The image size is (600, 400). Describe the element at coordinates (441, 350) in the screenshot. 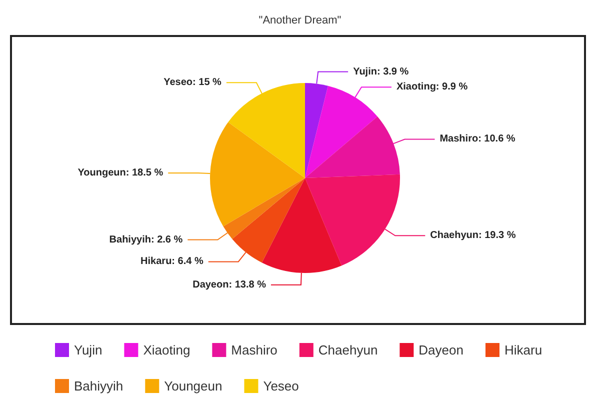

I see `legend-label: Dayeon` at that location.